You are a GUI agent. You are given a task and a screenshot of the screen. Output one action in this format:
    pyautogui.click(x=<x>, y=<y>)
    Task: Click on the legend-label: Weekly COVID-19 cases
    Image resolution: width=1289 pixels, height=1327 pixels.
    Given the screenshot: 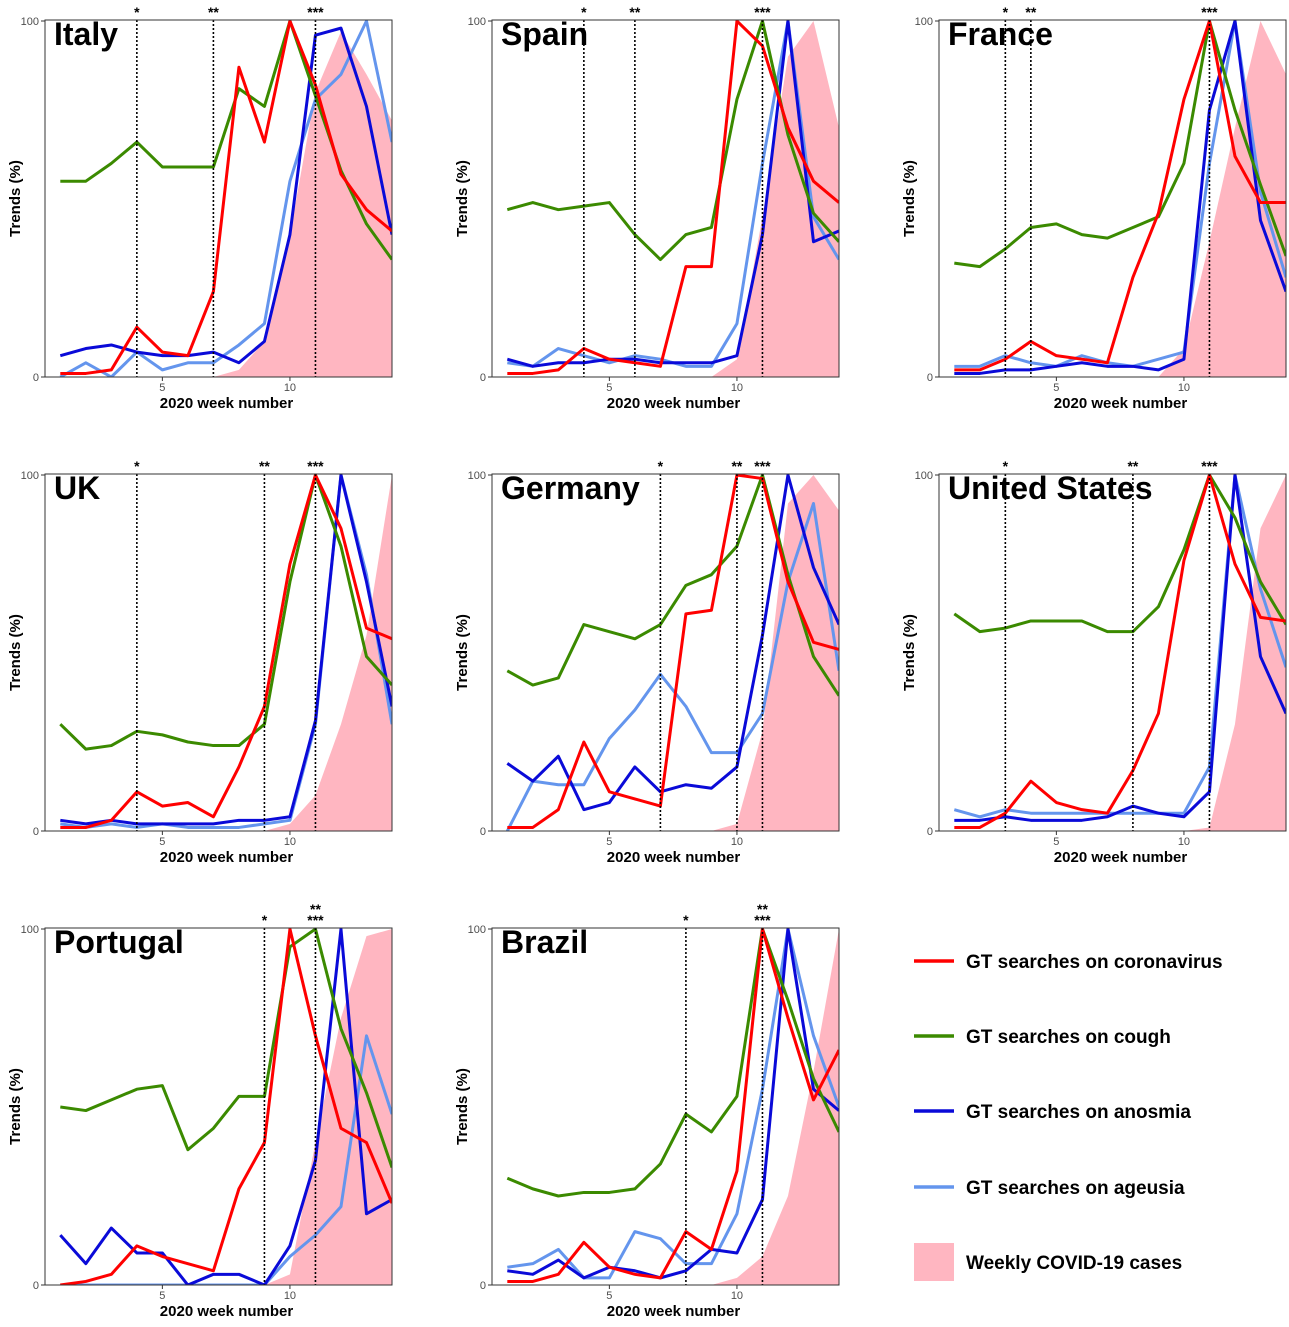 What is the action you would take?
    pyautogui.click(x=1074, y=1263)
    